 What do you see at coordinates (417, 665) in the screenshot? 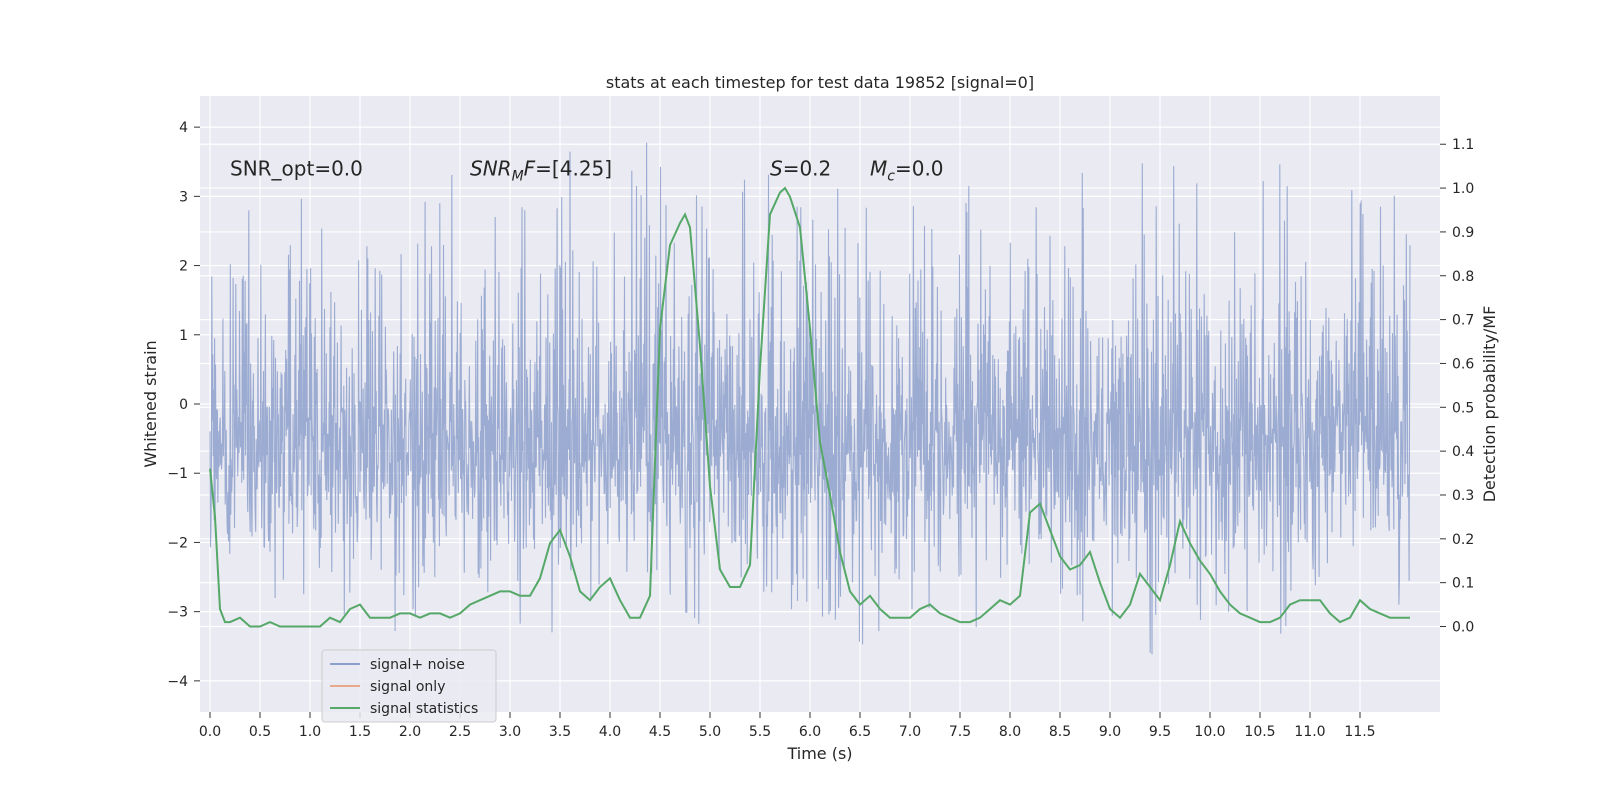
I see `legend-label: signal+ noise` at bounding box center [417, 665].